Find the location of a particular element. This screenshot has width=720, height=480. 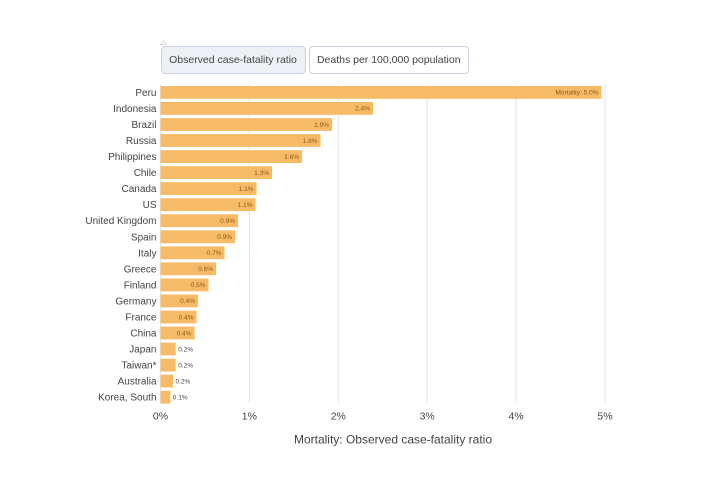

svg-text: 0.6% is located at coordinates (205, 269).